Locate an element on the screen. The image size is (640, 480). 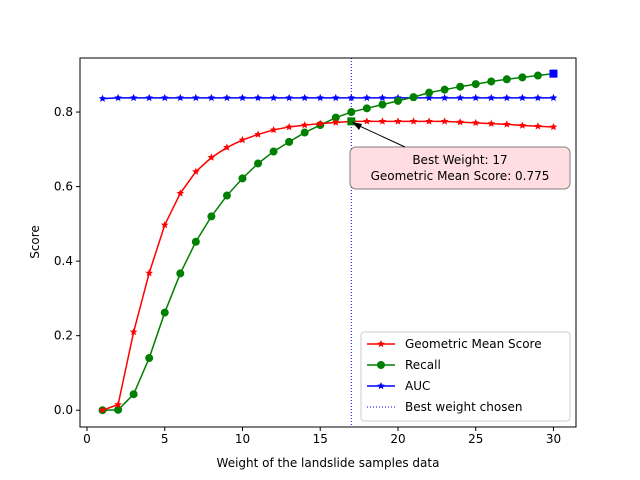
legend-marker-auc is located at coordinates (381, 386).